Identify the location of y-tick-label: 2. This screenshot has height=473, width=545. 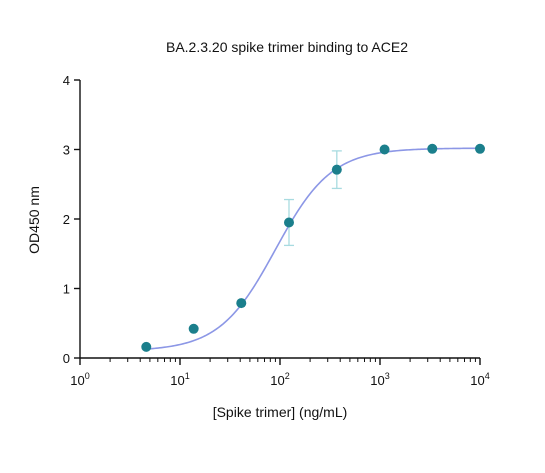
(66, 219).